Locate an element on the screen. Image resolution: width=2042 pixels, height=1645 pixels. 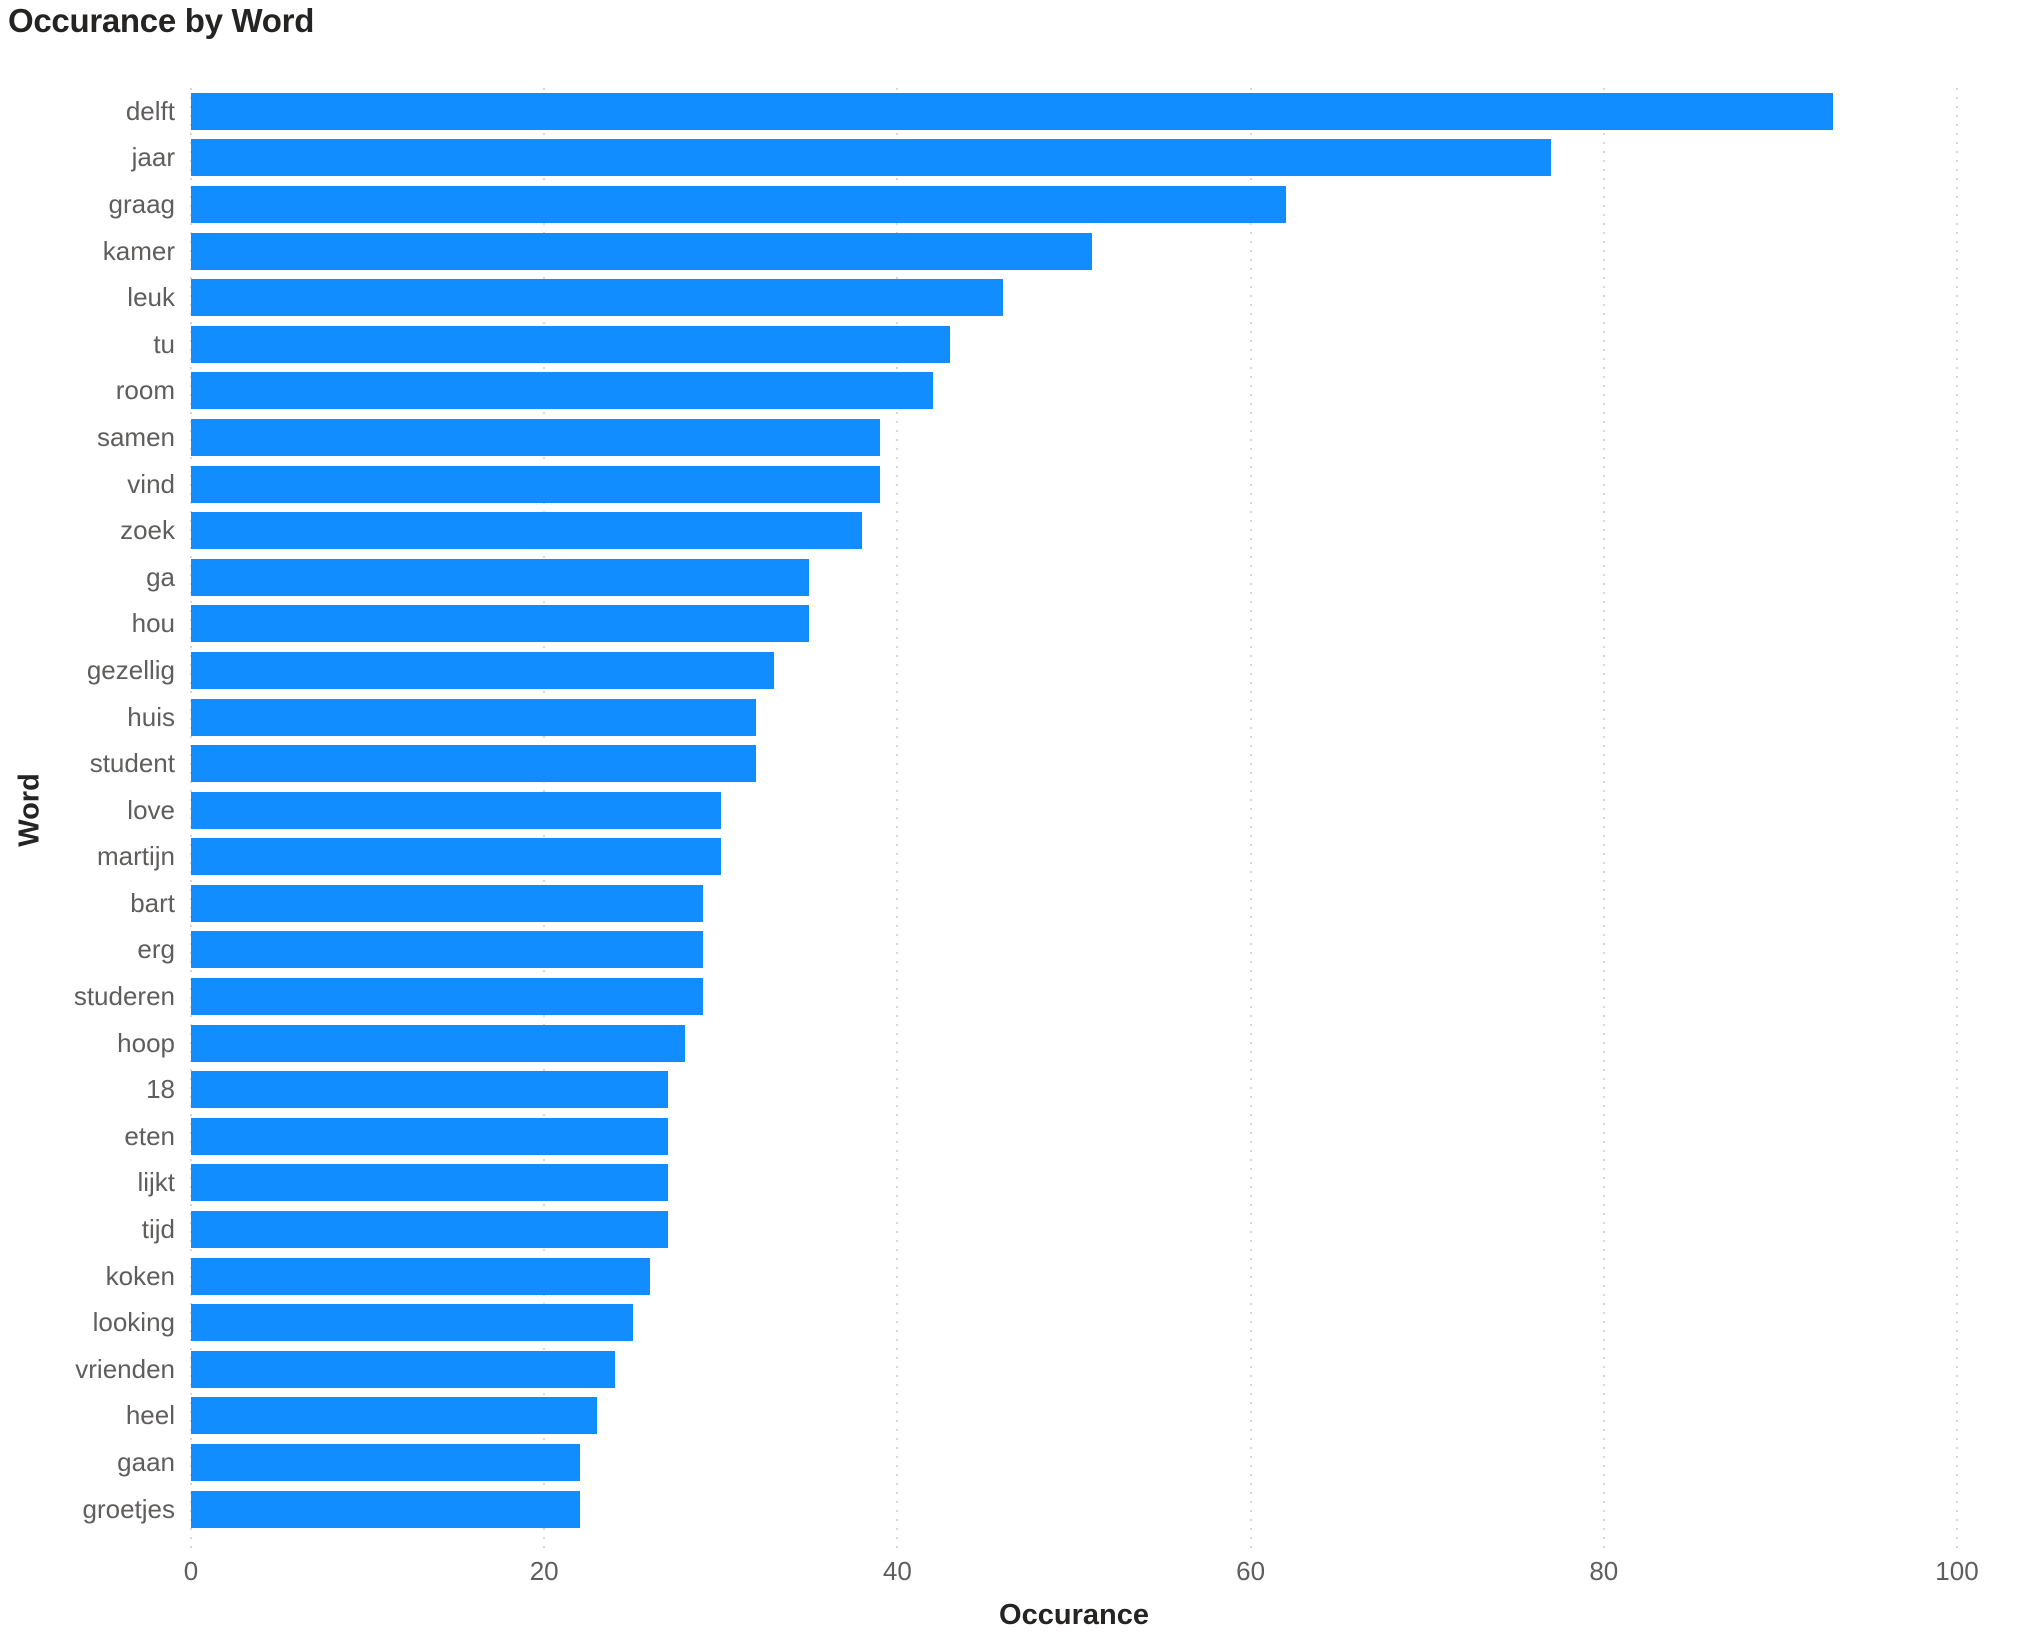
x-tick-label-20: 20 is located at coordinates (544, 1571).